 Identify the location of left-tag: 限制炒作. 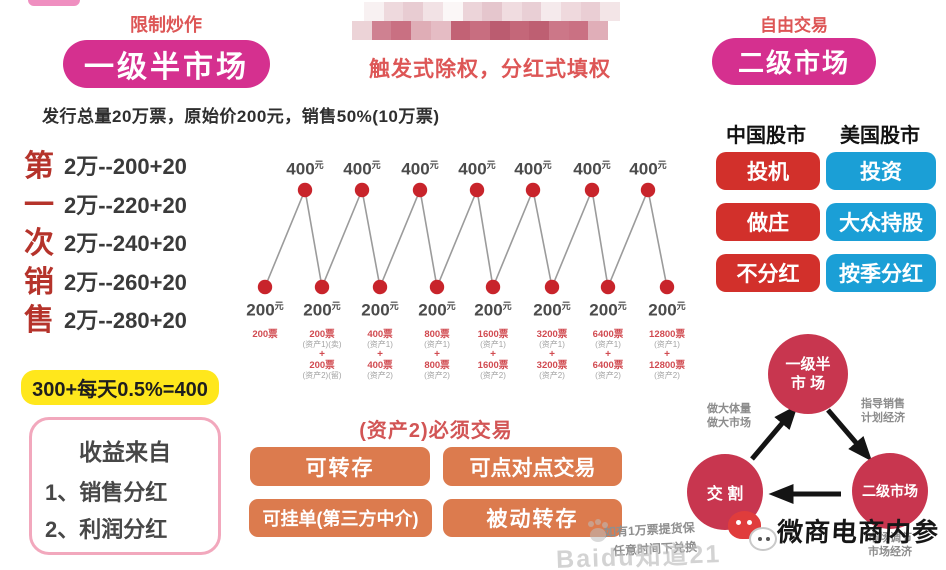
(166, 25).